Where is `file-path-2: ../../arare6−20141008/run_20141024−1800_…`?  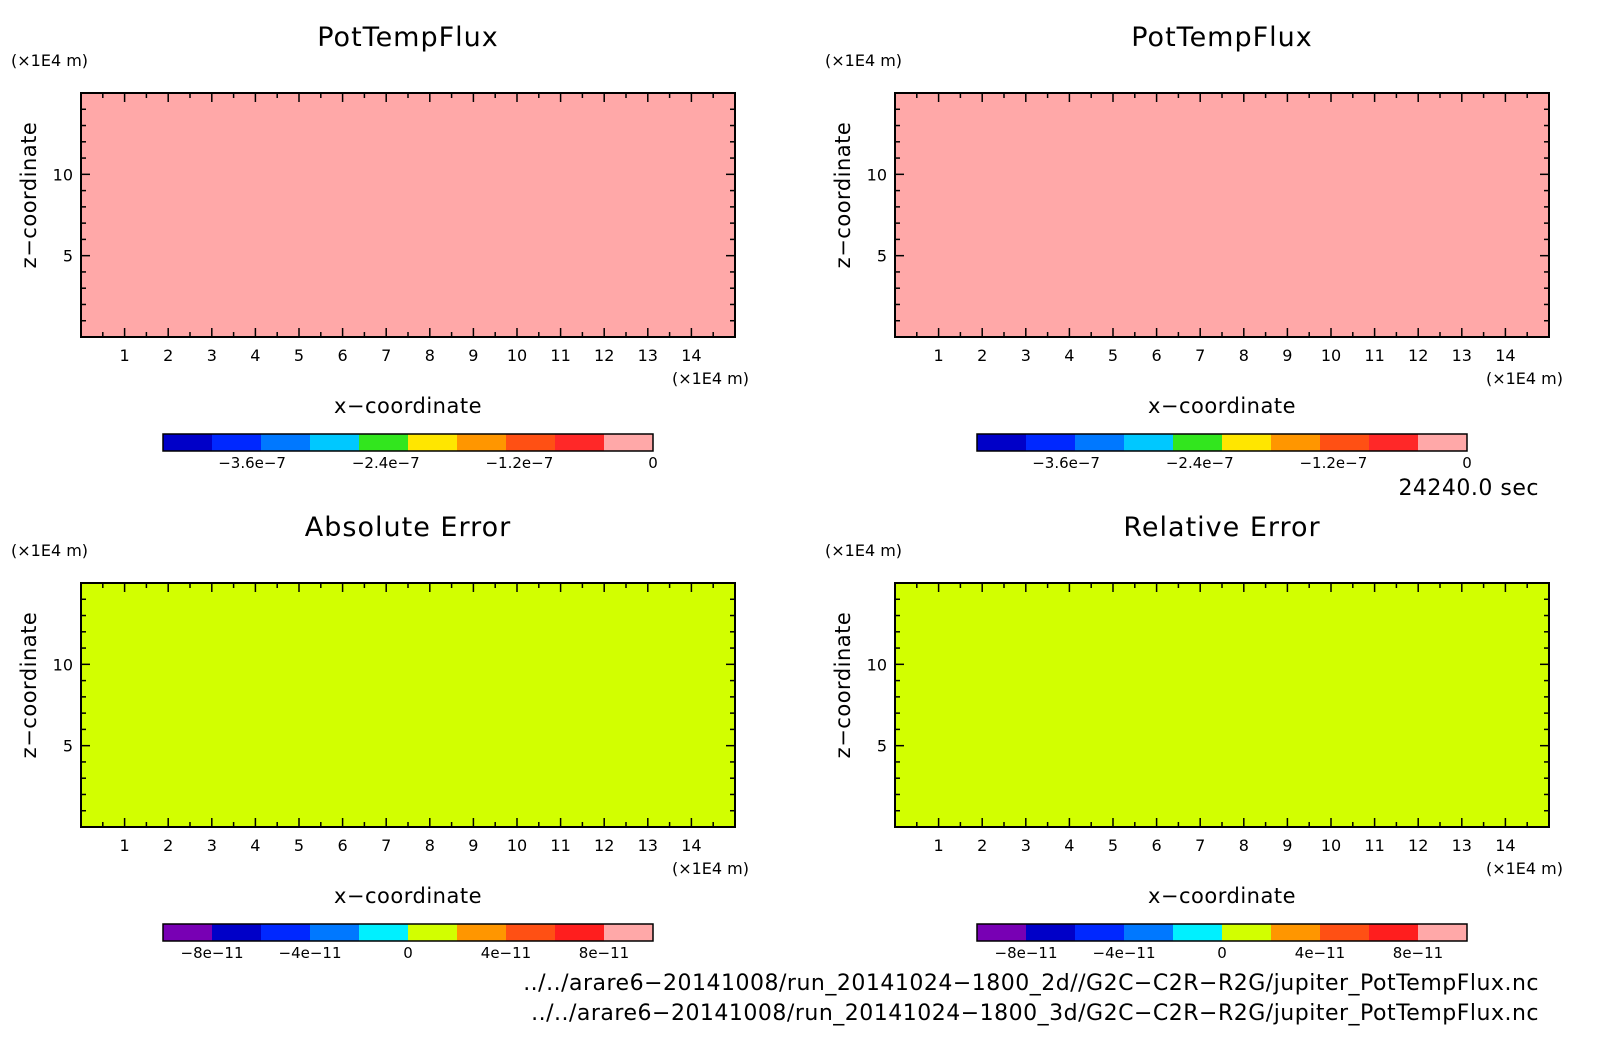 file-path-2: ../../arare6−20141008/run_20141024−1800_… is located at coordinates (1035, 1013).